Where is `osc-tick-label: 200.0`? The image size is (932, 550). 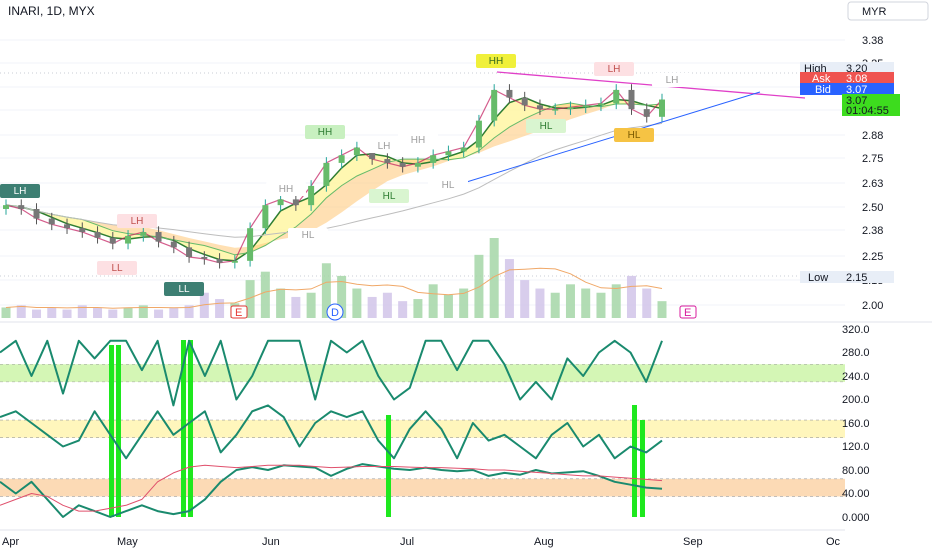
osc-tick-label: 200.0 is located at coordinates (856, 400).